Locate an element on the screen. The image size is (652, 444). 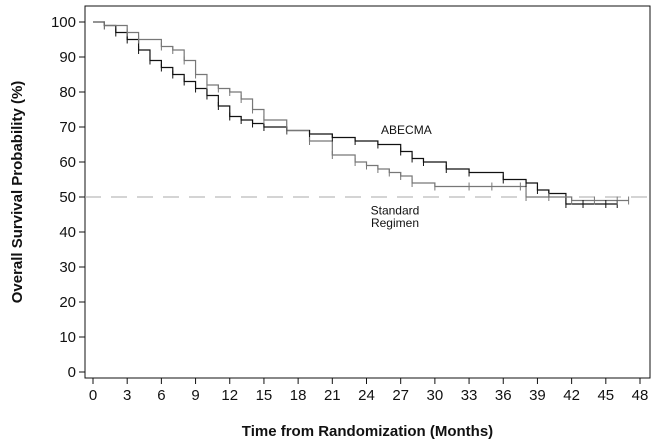
y-tick-label: 40 is located at coordinates (67, 232).